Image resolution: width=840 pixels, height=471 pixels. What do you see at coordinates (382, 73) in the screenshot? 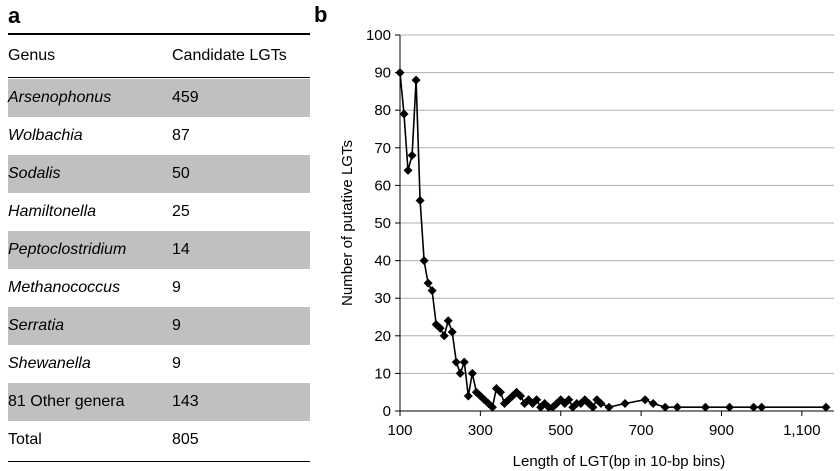
I see `y-tick-label: 90` at bounding box center [382, 73].